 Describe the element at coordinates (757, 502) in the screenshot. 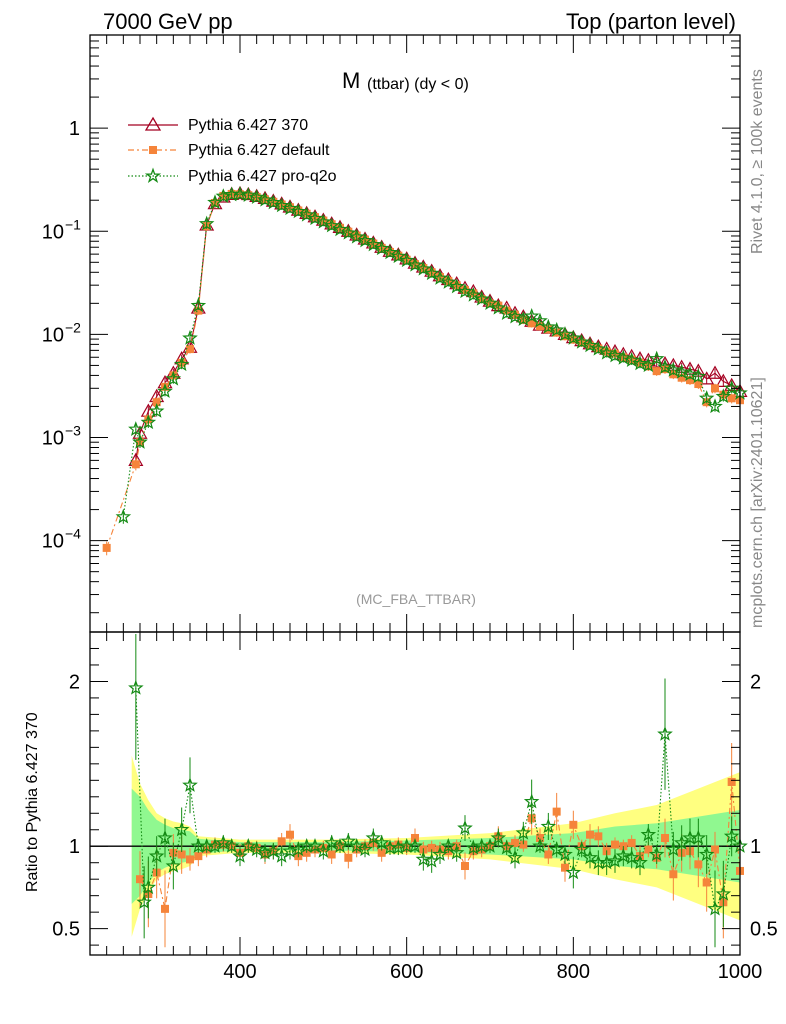

I see `mcplots-label: mcplots.cern.ch [arXiv:2401.10621]` at that location.